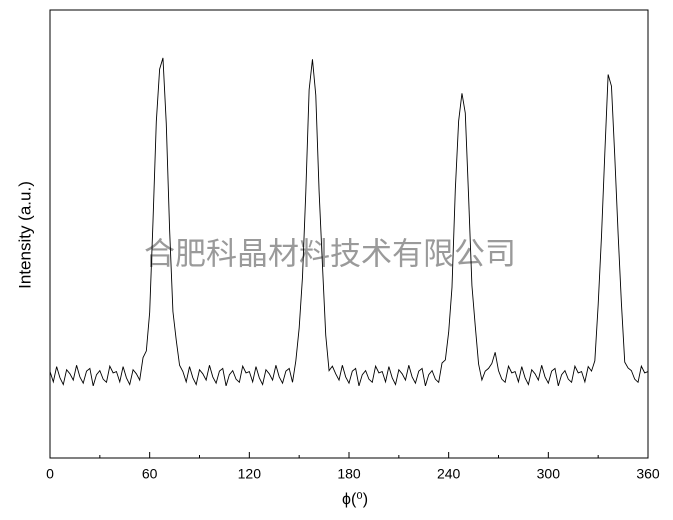 The width and height of the screenshot is (673, 520). Describe the element at coordinates (24, 235) in the screenshot. I see `y-axis-label: Intensity (a.u.)` at that location.